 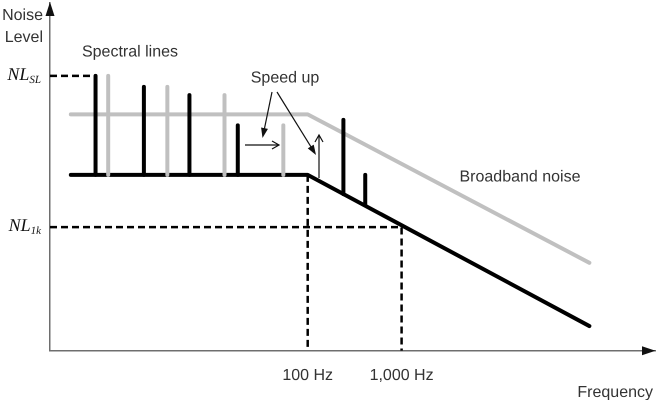 What do you see at coordinates (285, 78) in the screenshot?
I see `annotation: Speed up` at bounding box center [285, 78].